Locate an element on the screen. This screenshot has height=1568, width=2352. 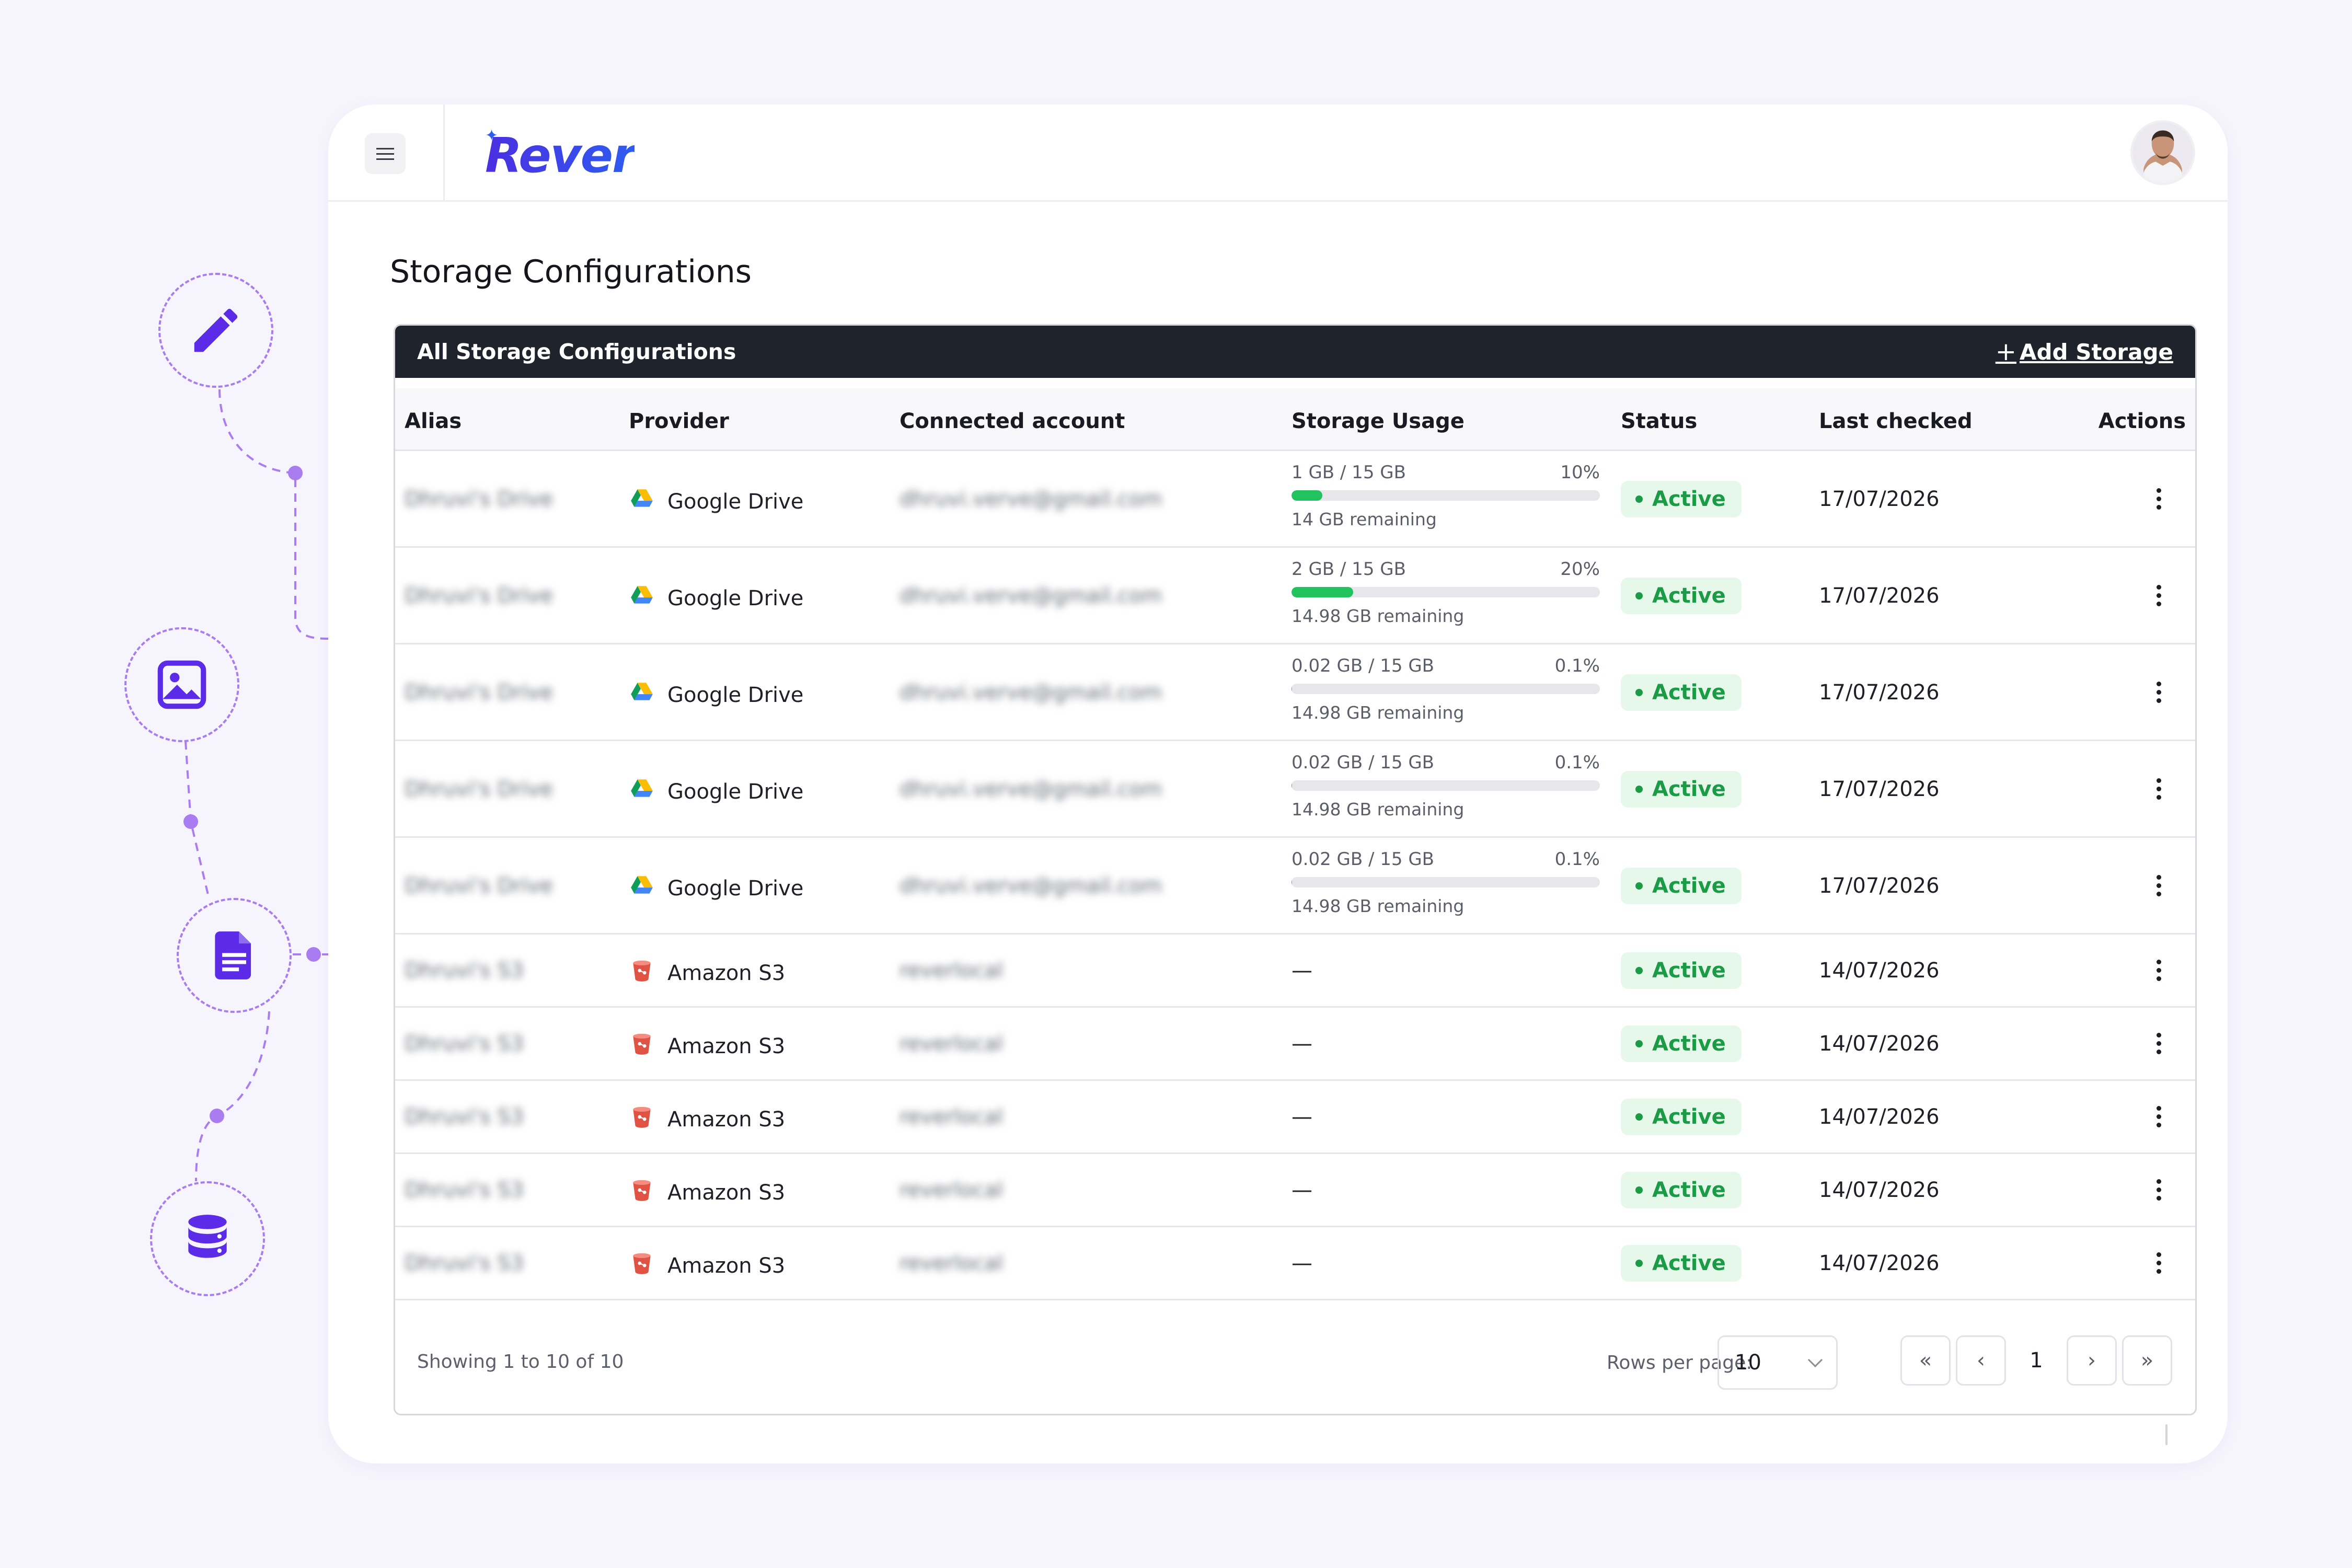
hamburger-menu-button is located at coordinates (385, 153).